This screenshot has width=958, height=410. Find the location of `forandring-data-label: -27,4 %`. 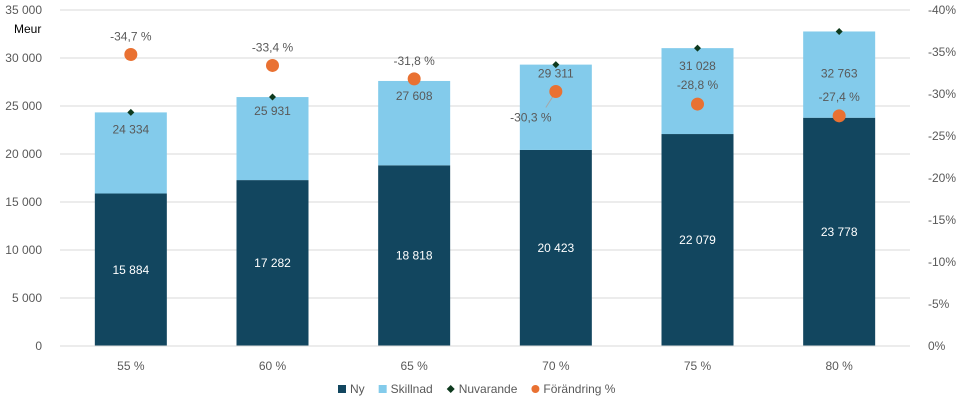

forandring-data-label: -27,4 % is located at coordinates (839, 97).